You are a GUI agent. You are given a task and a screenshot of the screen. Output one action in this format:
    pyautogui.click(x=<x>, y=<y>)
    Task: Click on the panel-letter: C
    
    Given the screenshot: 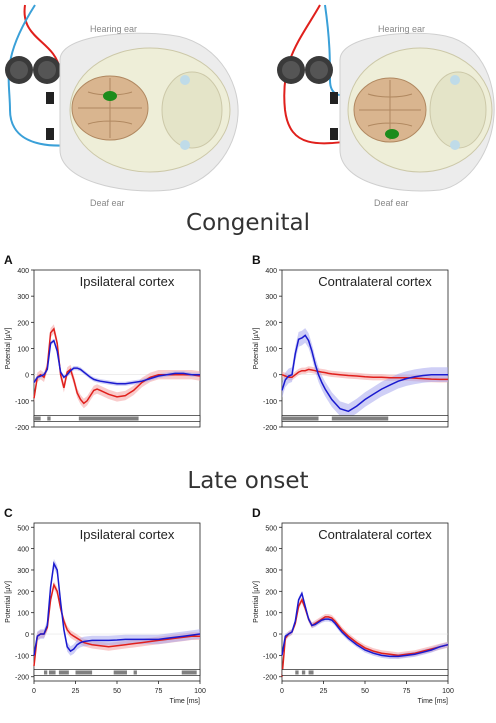 What is the action you would take?
    pyautogui.click(x=8, y=513)
    